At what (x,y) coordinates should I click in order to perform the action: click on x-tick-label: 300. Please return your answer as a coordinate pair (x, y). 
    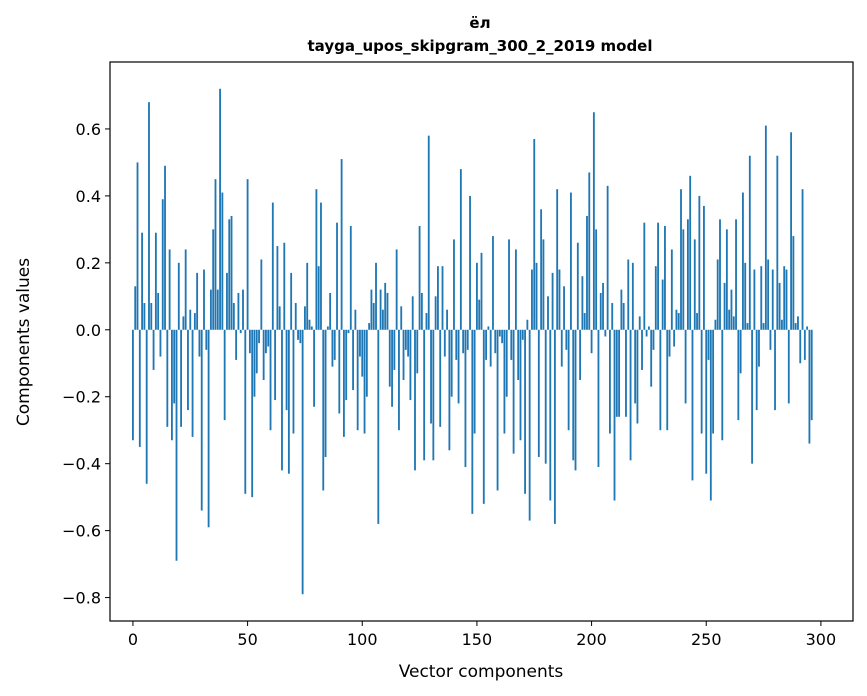
    Looking at the image, I should click on (821, 639).